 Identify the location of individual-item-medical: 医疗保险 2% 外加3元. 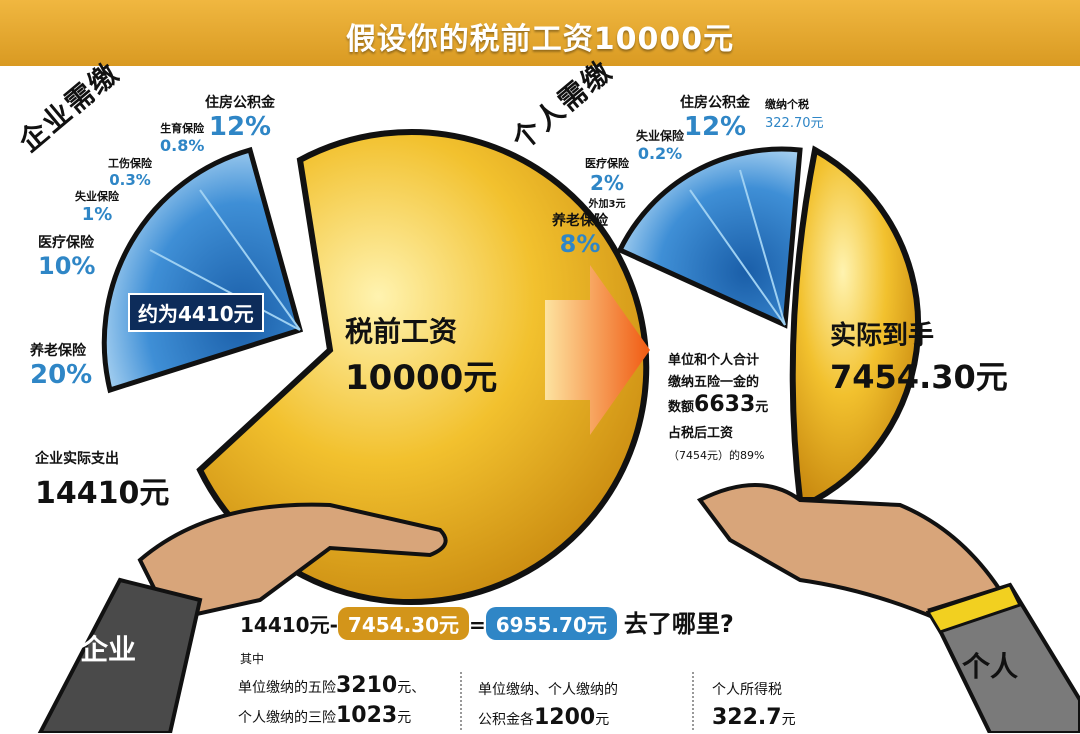
(607, 183).